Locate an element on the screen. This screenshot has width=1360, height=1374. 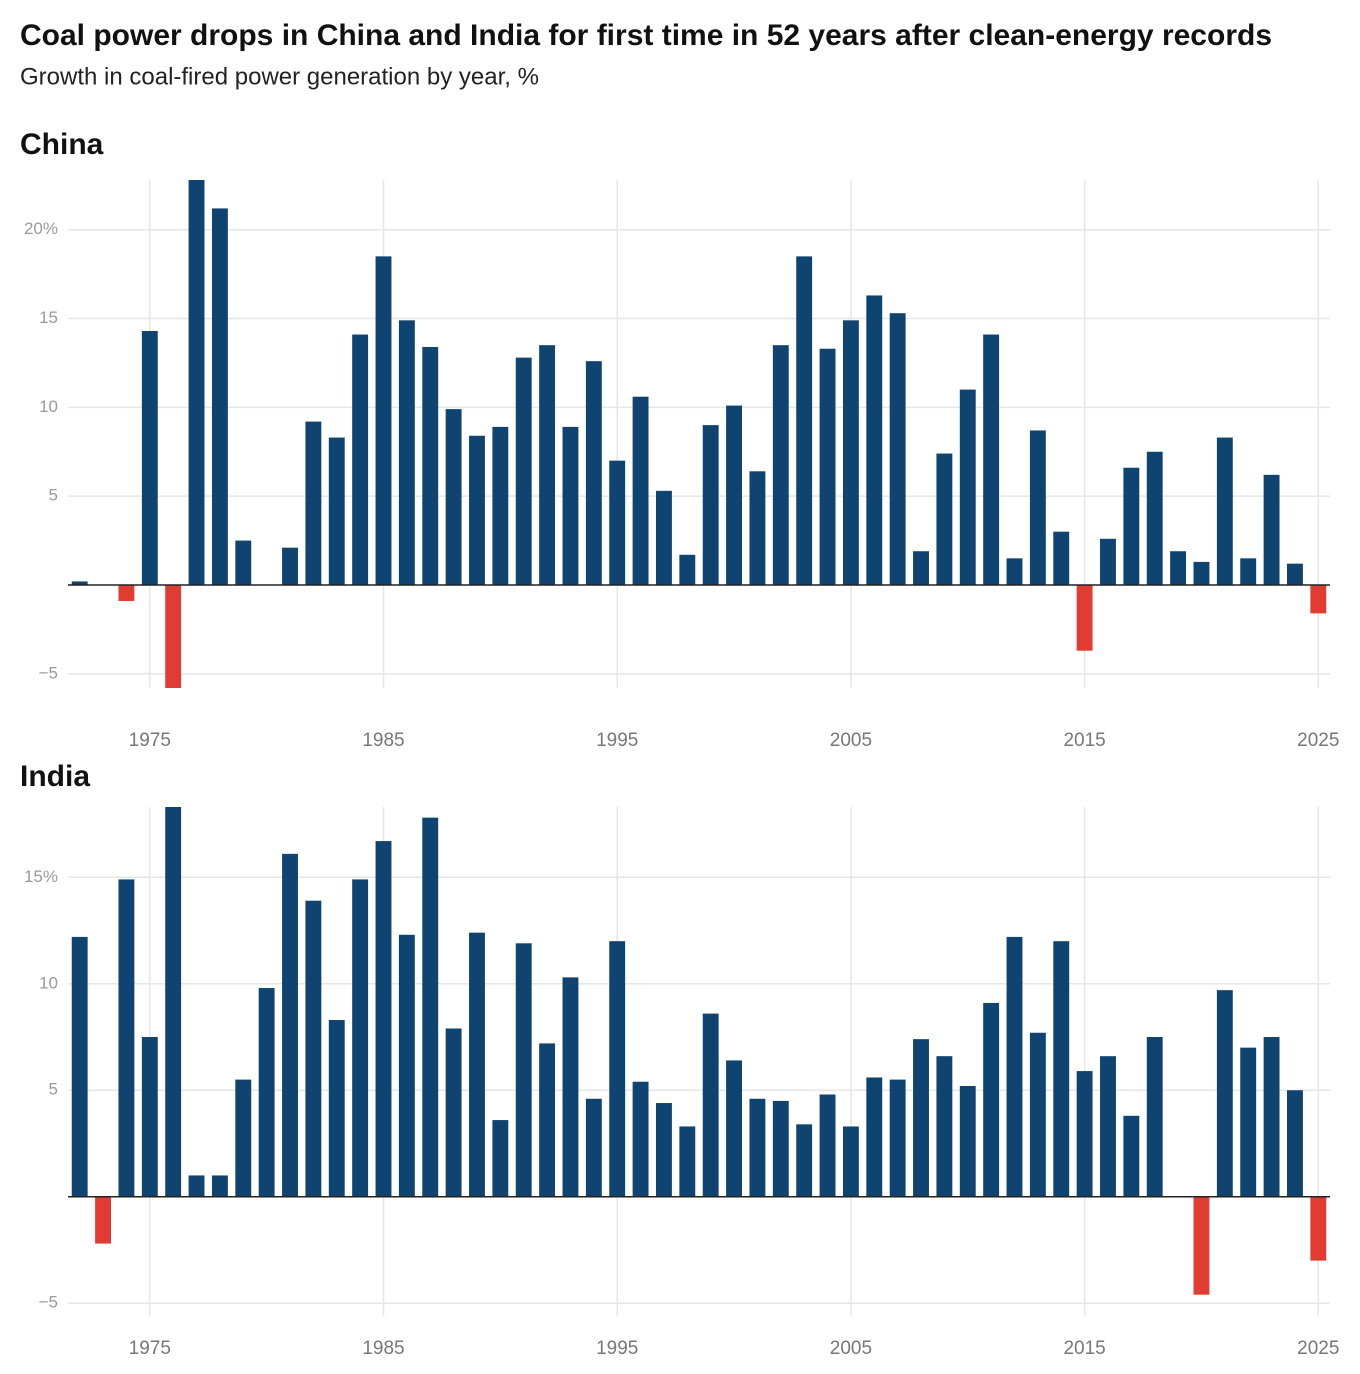
y-tick-label: 15 is located at coordinates (48, 317).